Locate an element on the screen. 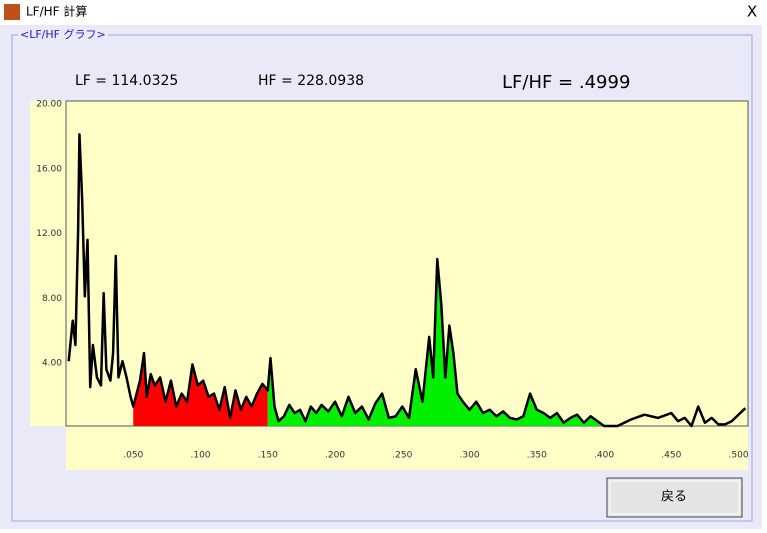 This screenshot has height=533, width=767. x-tick-label: .250 is located at coordinates (402, 456).